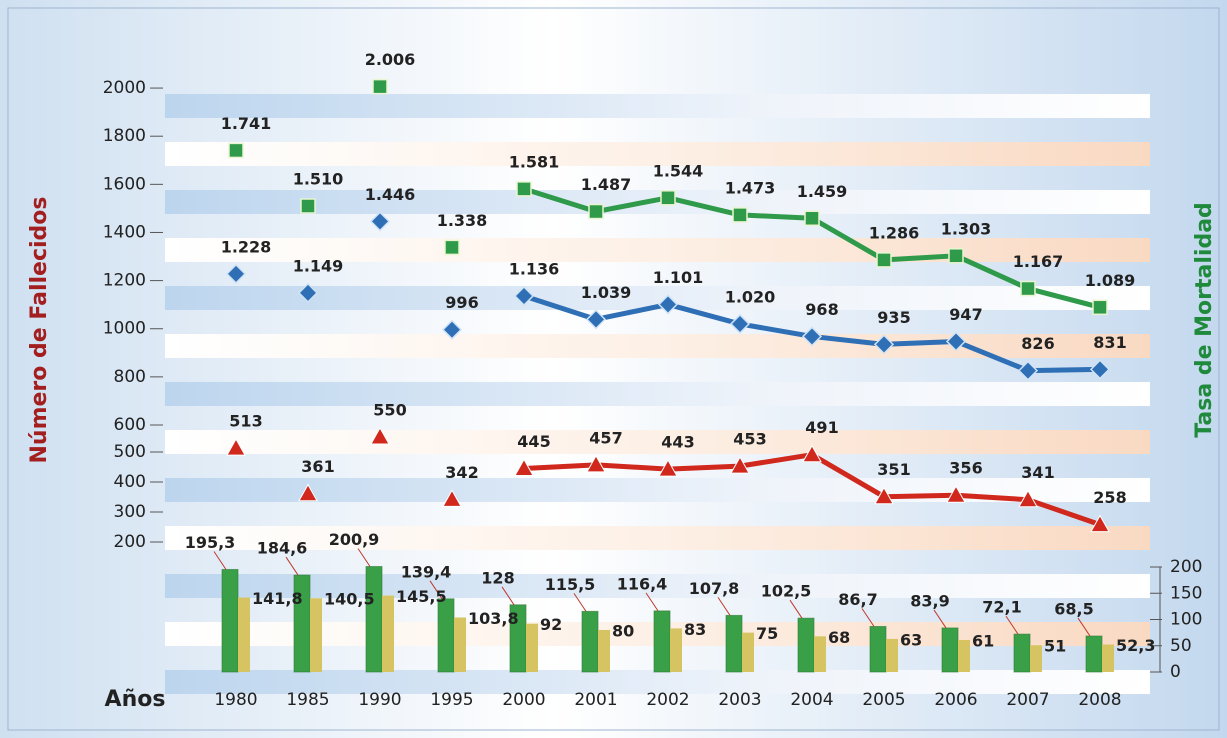  I want to click on value-label: 184,6, so click(282, 548).